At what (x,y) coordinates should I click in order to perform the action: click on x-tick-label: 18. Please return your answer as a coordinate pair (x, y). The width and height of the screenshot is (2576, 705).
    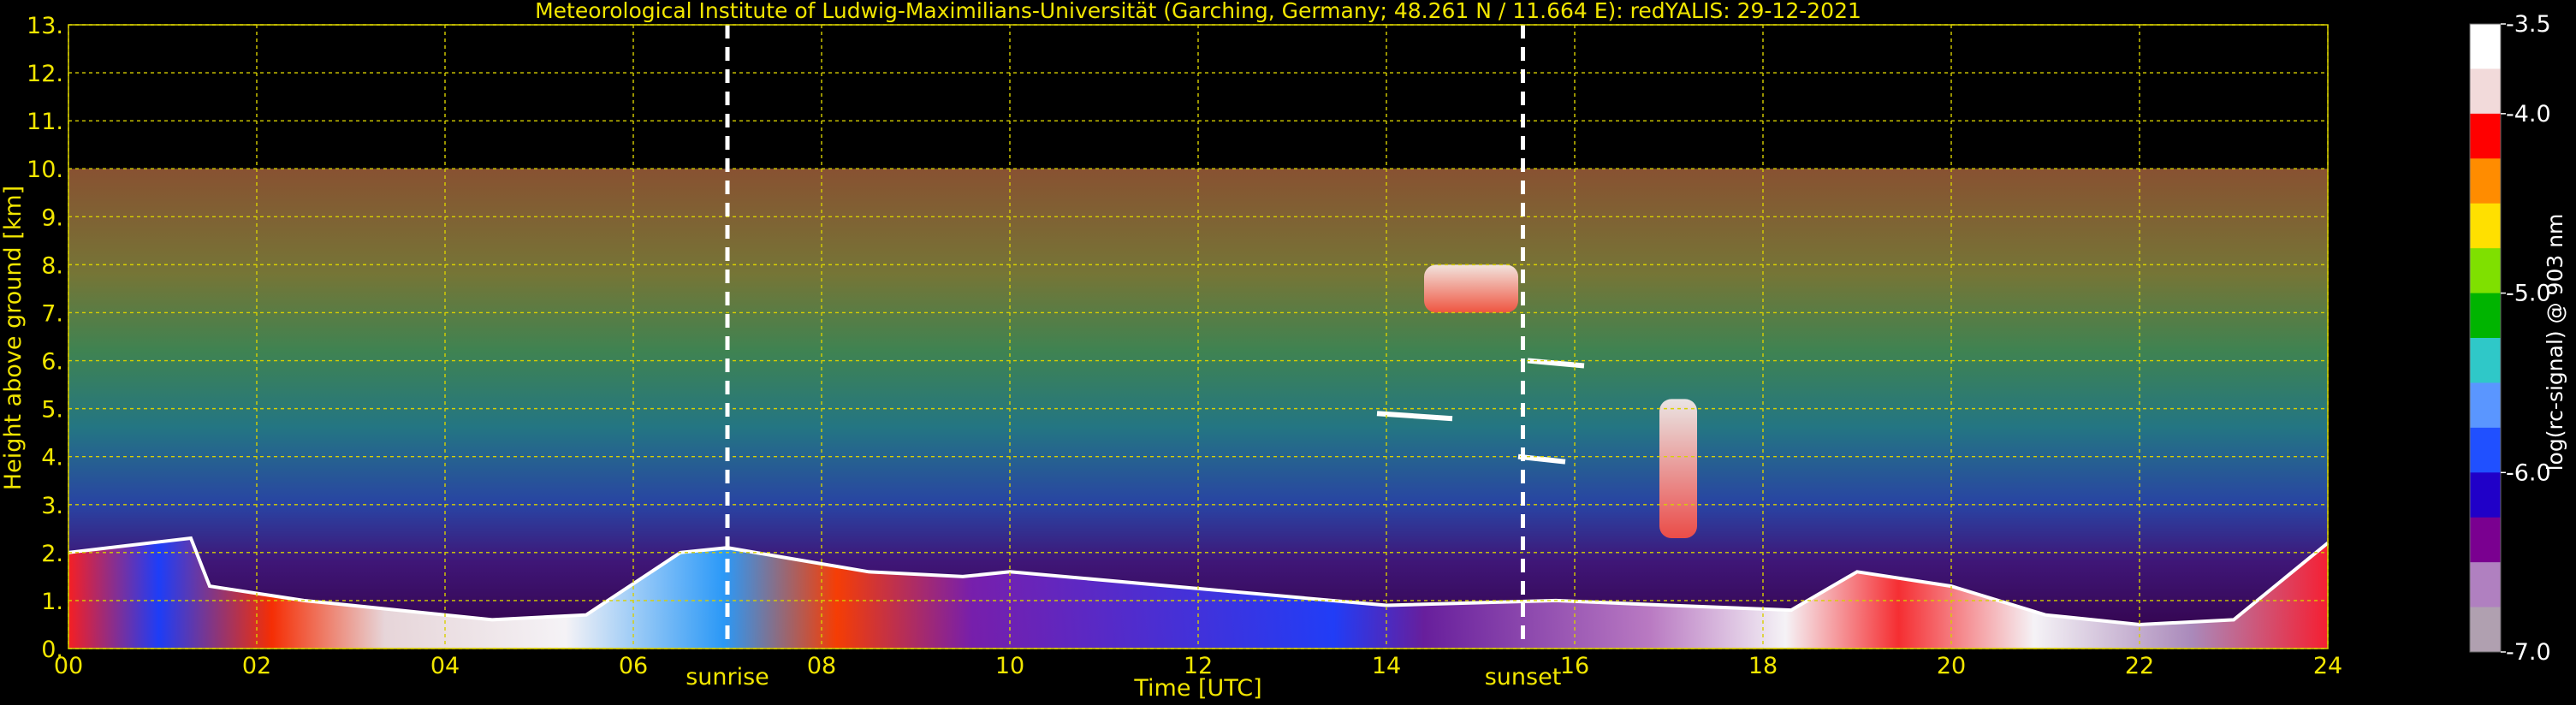
    Looking at the image, I should click on (1763, 666).